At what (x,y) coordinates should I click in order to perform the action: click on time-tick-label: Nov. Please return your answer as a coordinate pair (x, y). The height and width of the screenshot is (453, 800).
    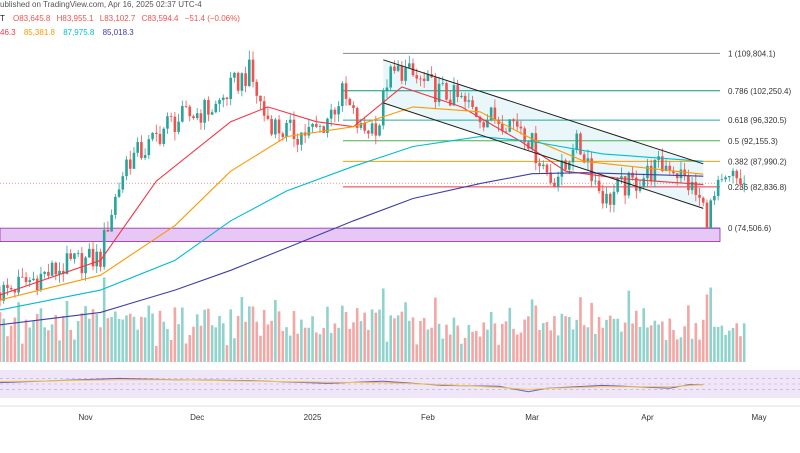
    Looking at the image, I should click on (85, 417).